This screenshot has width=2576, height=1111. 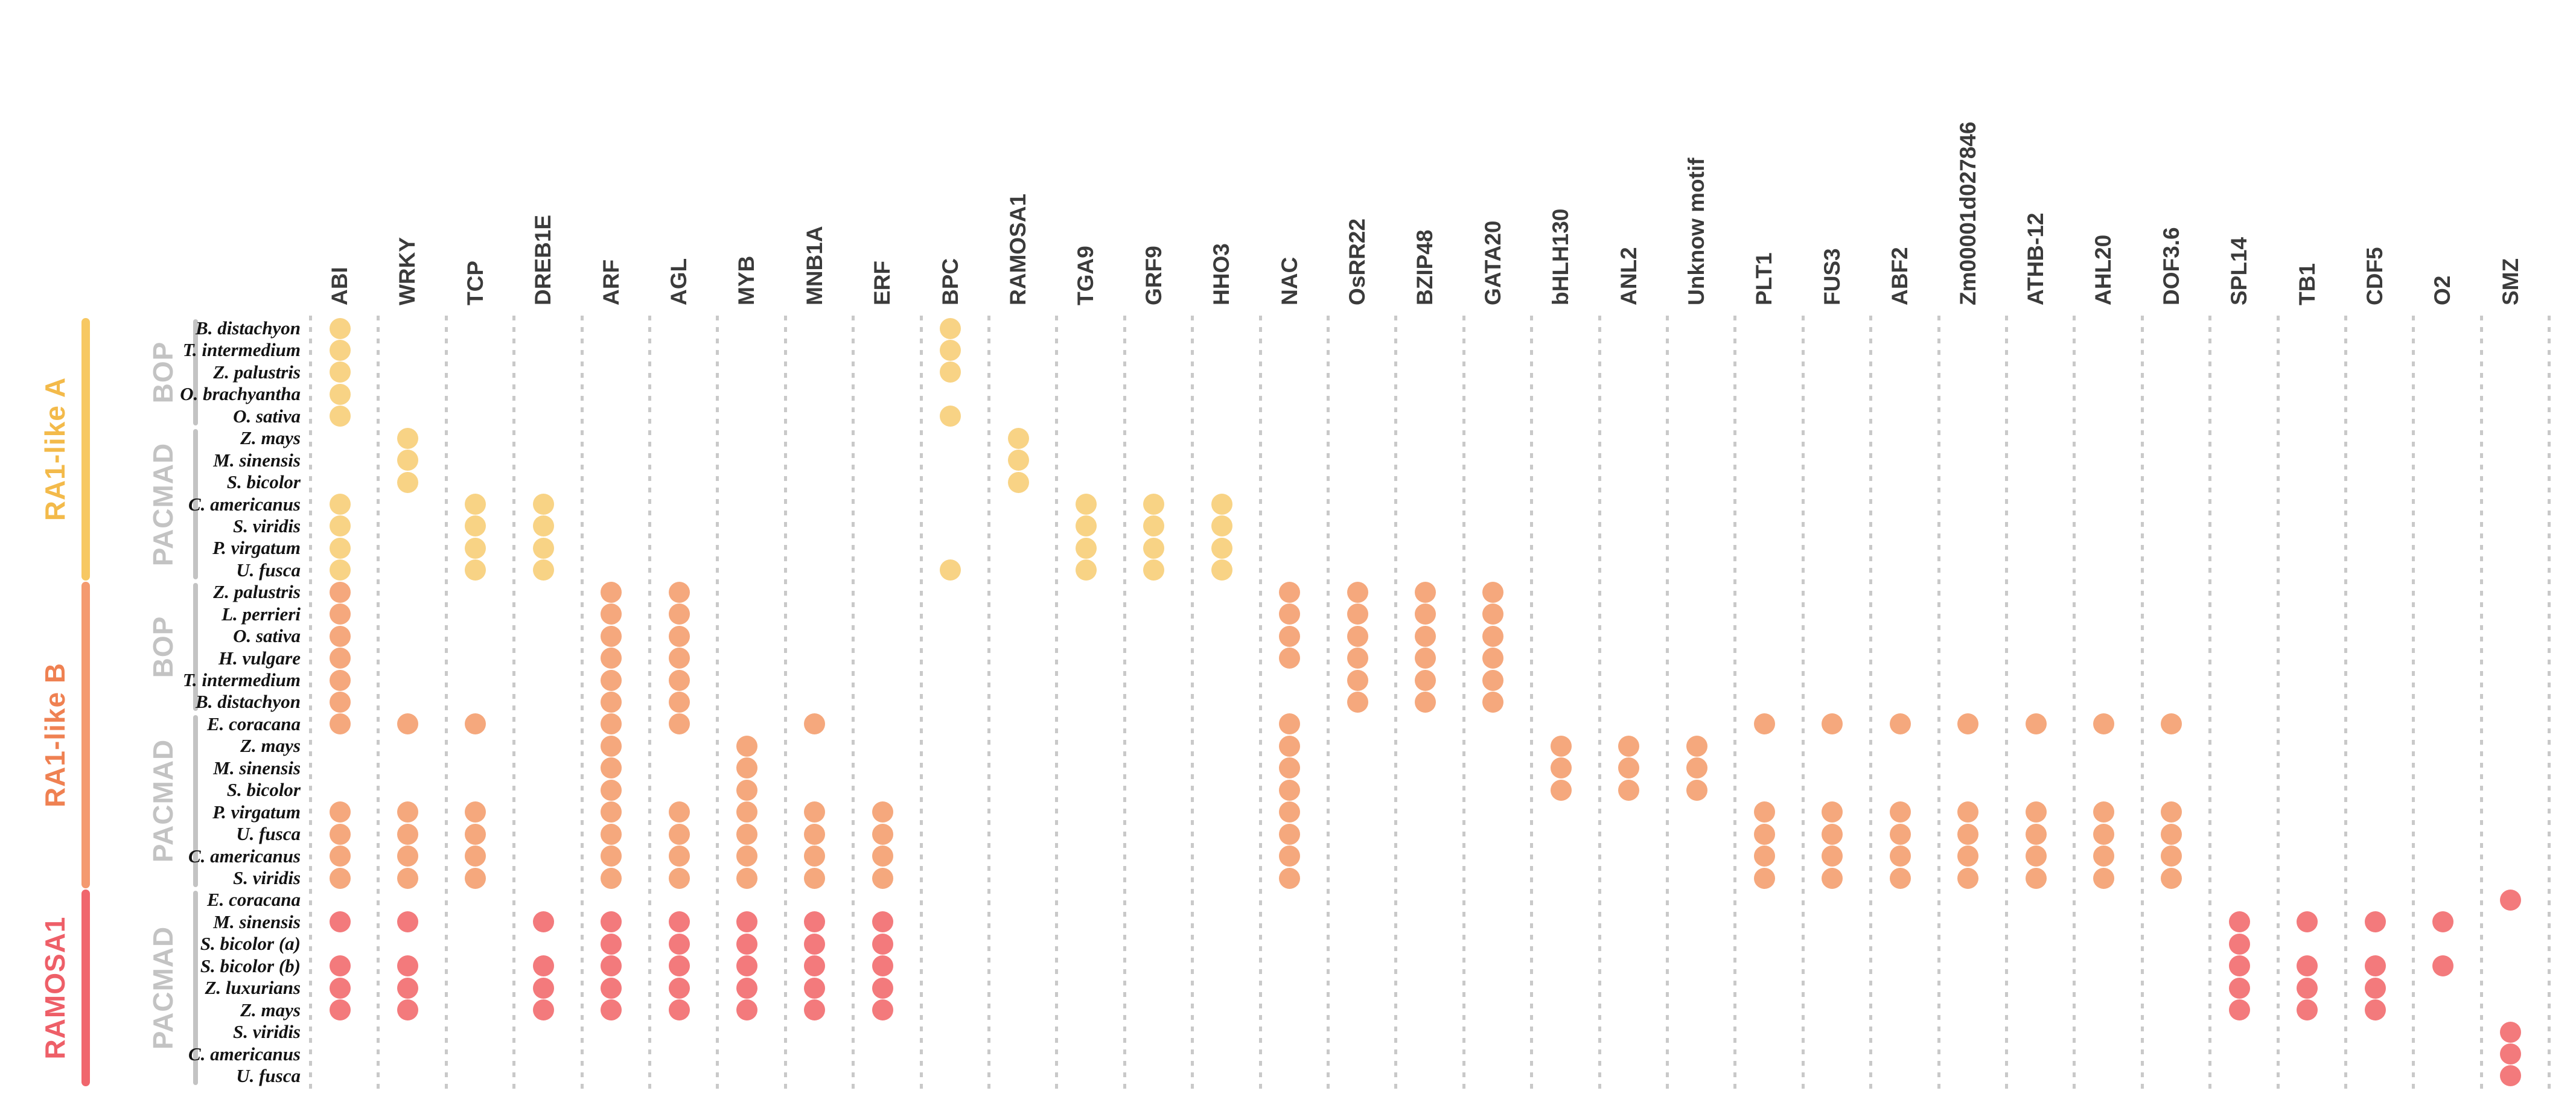 What do you see at coordinates (2103, 878) in the screenshot?
I see `motif-dot-ahl20` at bounding box center [2103, 878].